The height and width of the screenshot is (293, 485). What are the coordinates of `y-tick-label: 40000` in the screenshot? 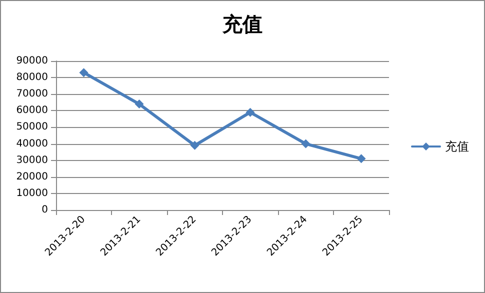 It's located at (32, 144).